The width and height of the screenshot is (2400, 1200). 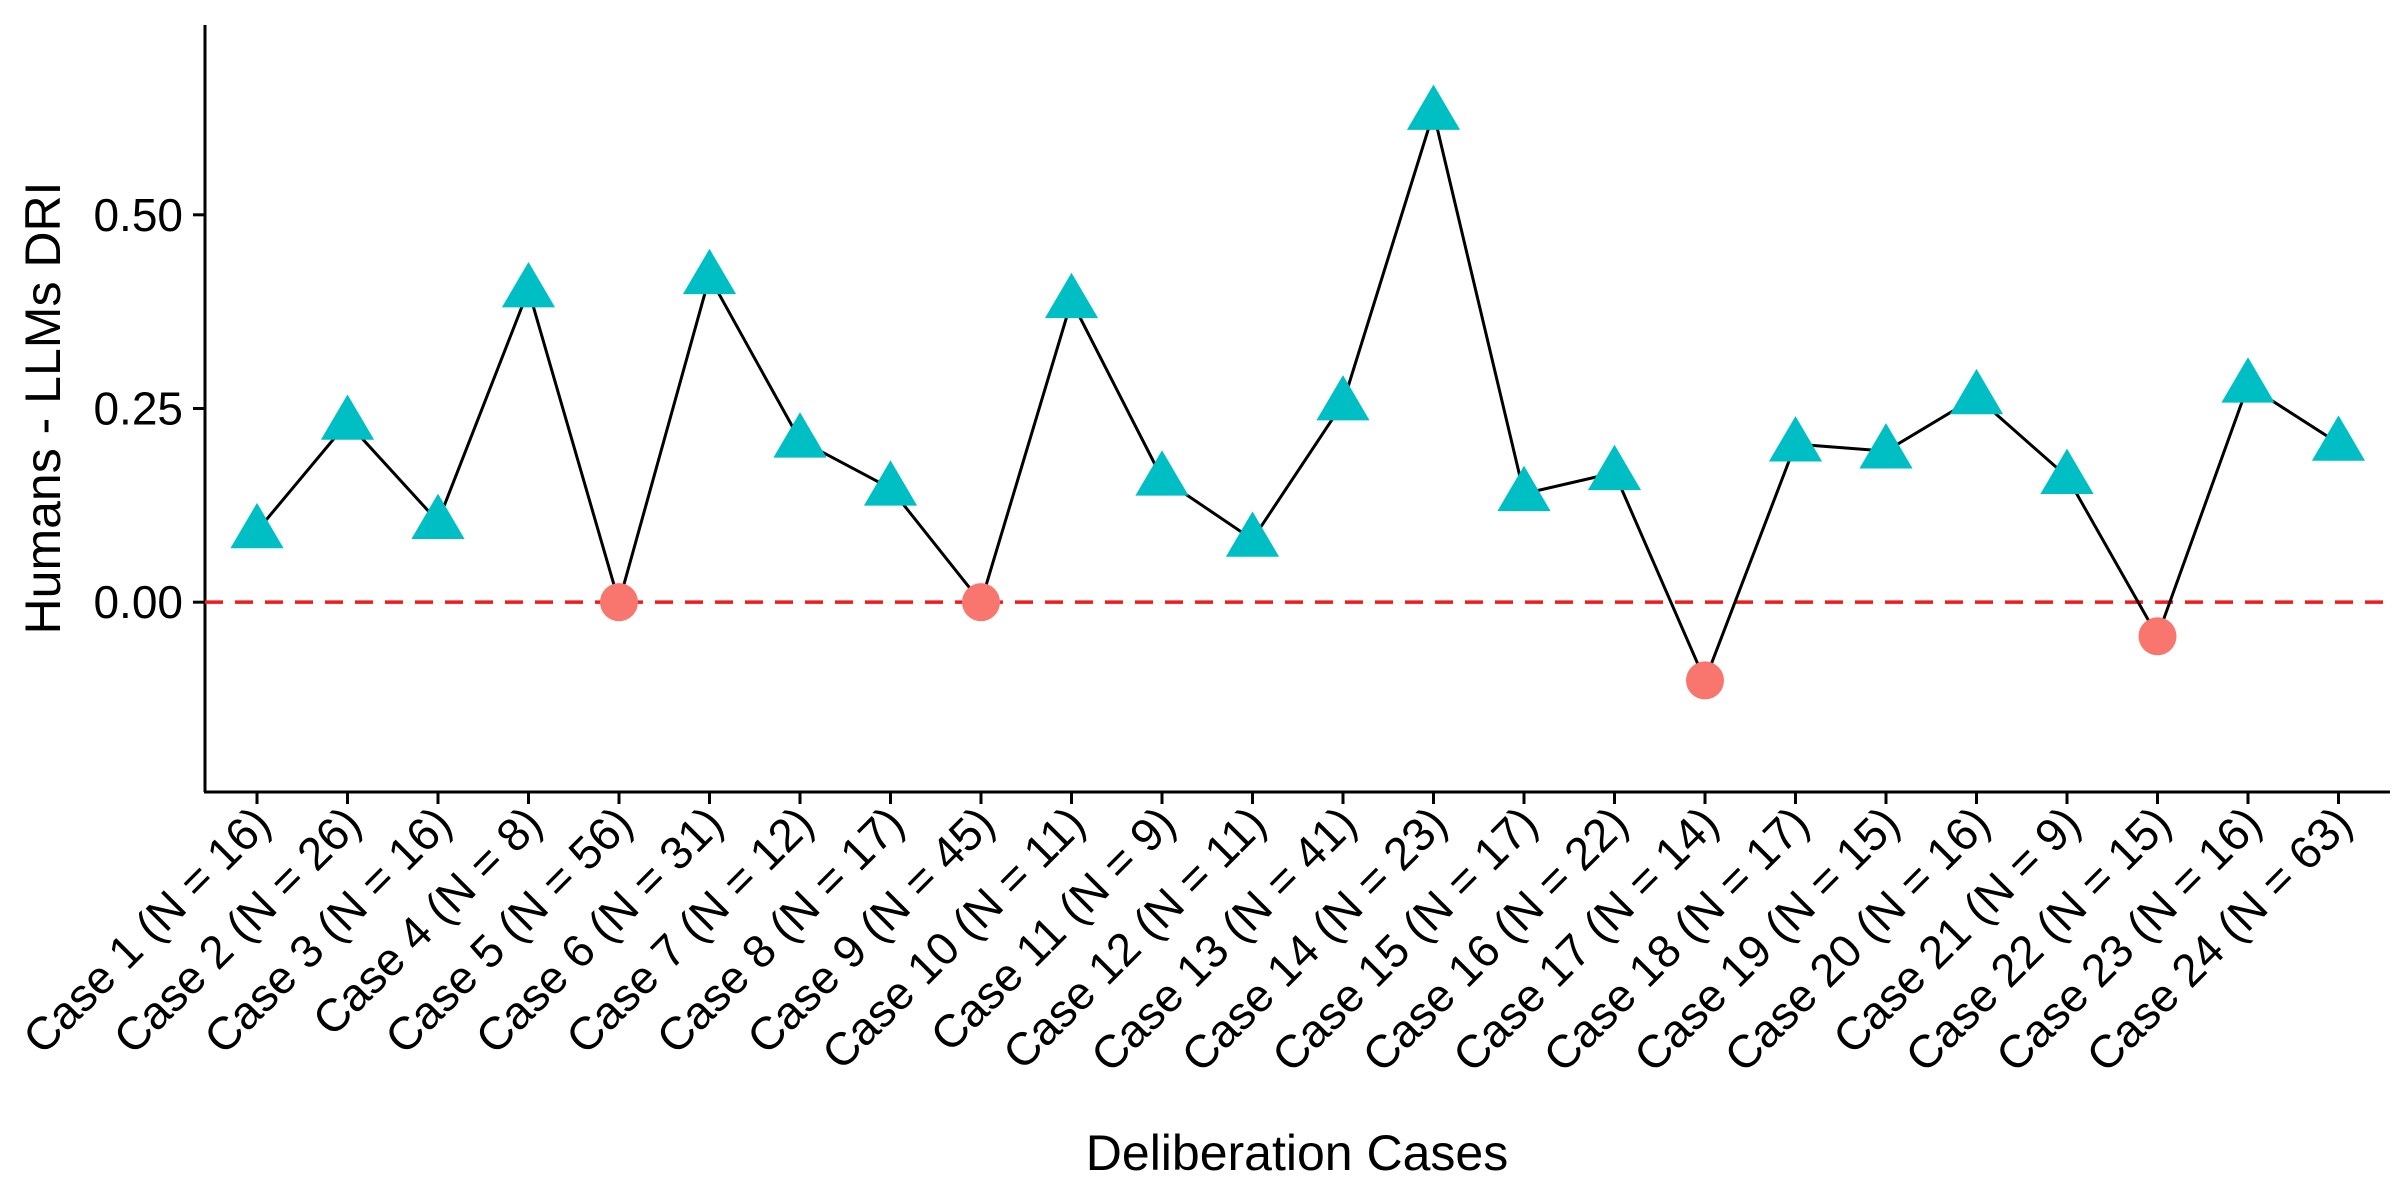 What do you see at coordinates (138, 602) in the screenshot?
I see `y-tick-label: 0.00` at bounding box center [138, 602].